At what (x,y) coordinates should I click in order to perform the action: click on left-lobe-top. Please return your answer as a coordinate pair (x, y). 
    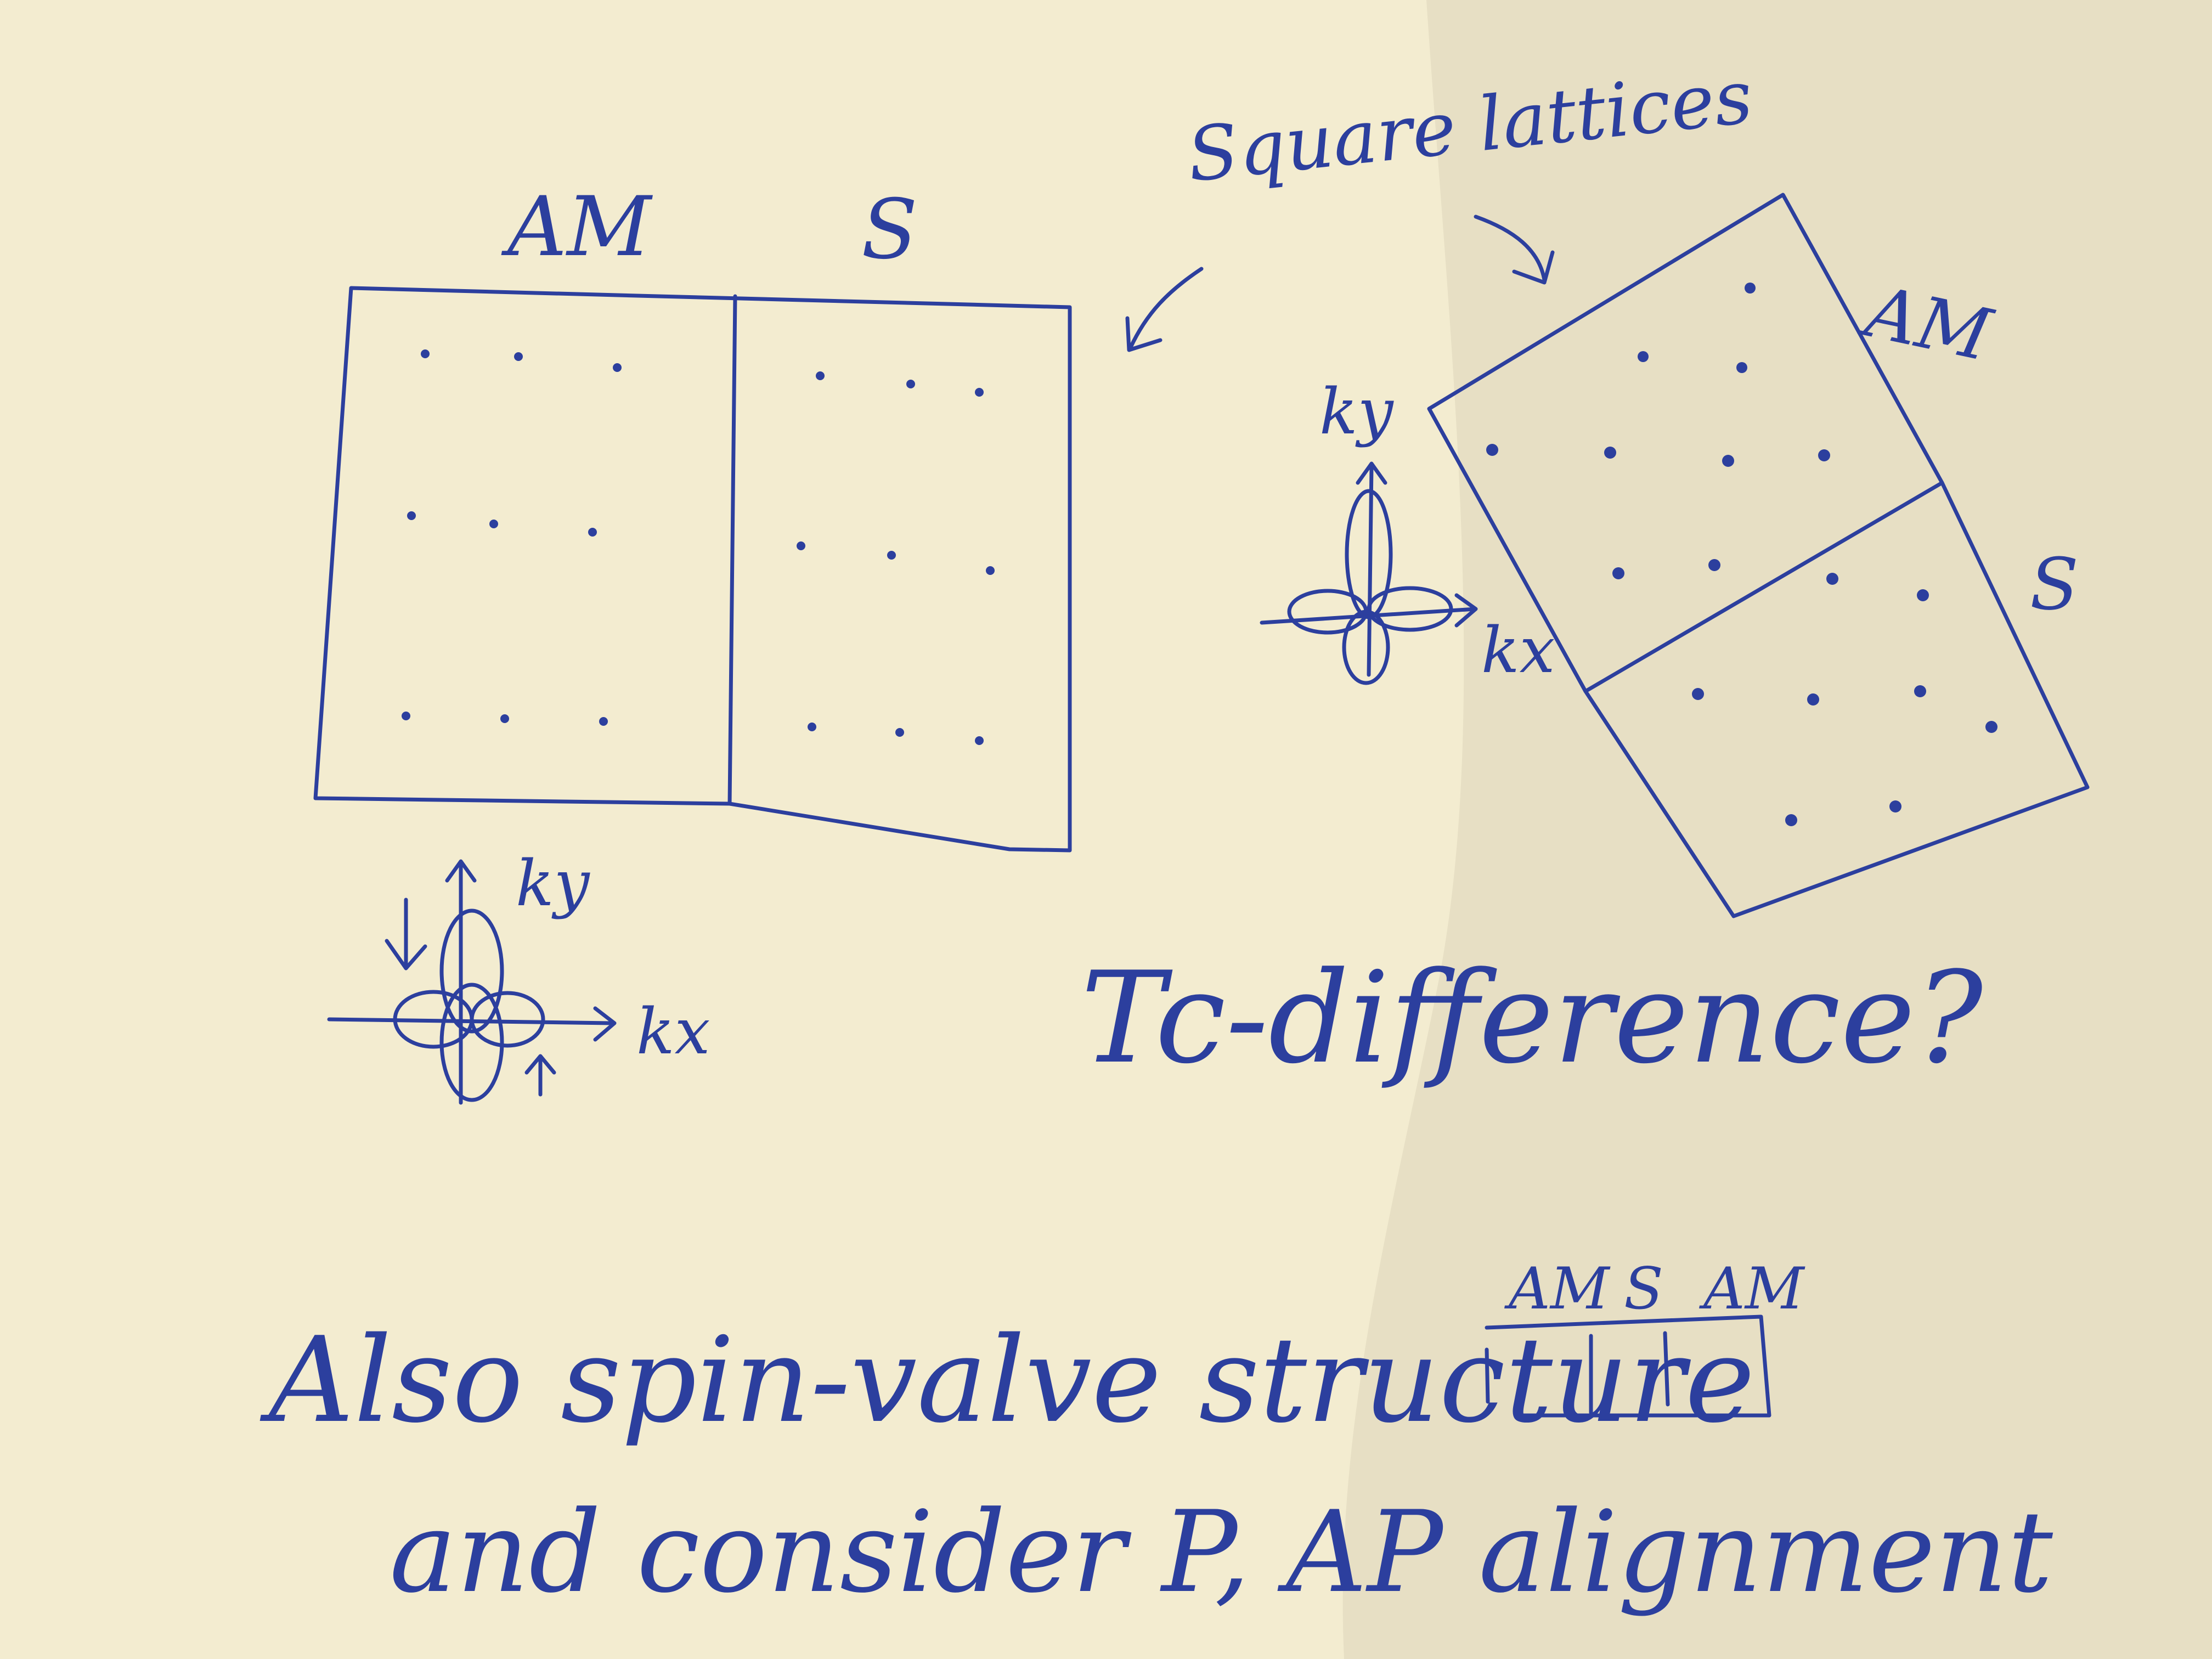
    Looking at the image, I should click on (472, 971).